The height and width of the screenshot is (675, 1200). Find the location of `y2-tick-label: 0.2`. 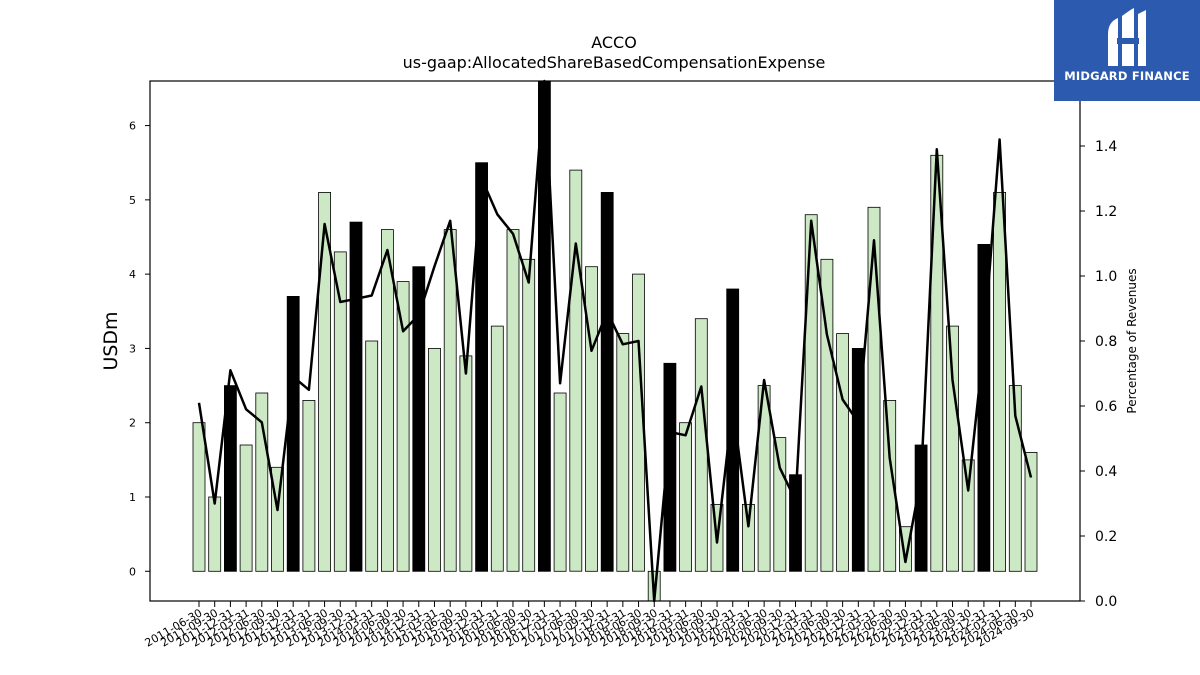

y2-tick-label: 0.2 is located at coordinates (1106, 537).